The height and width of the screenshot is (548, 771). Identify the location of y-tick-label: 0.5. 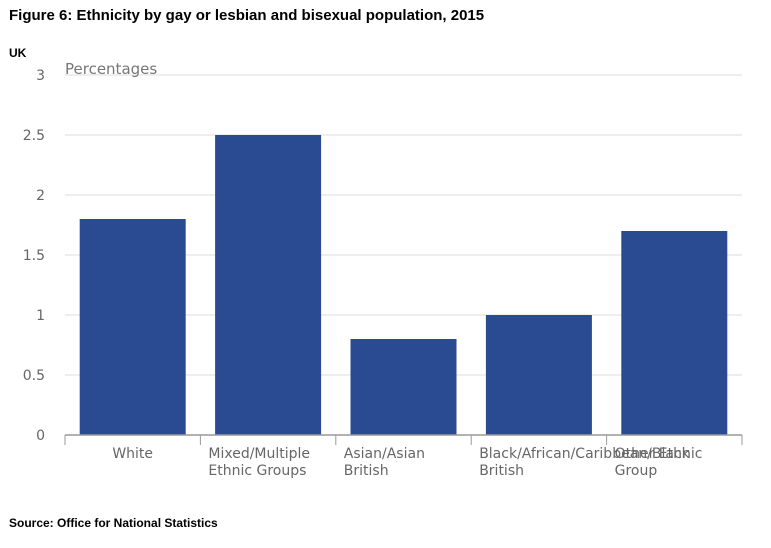
(34, 376).